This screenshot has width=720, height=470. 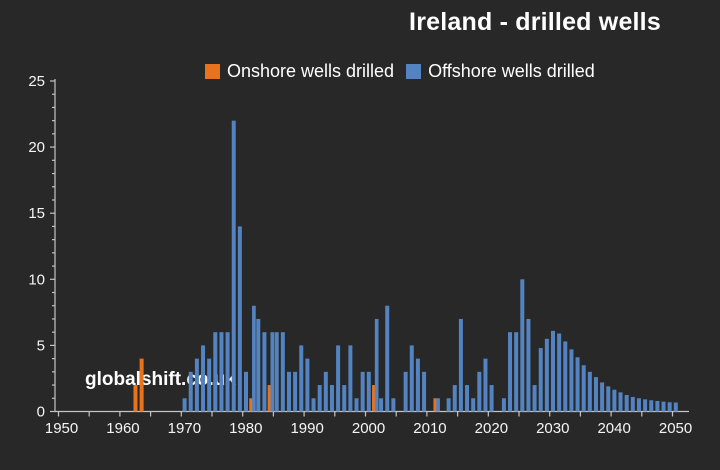 I want to click on y-tick-label: 10, so click(x=36, y=279).